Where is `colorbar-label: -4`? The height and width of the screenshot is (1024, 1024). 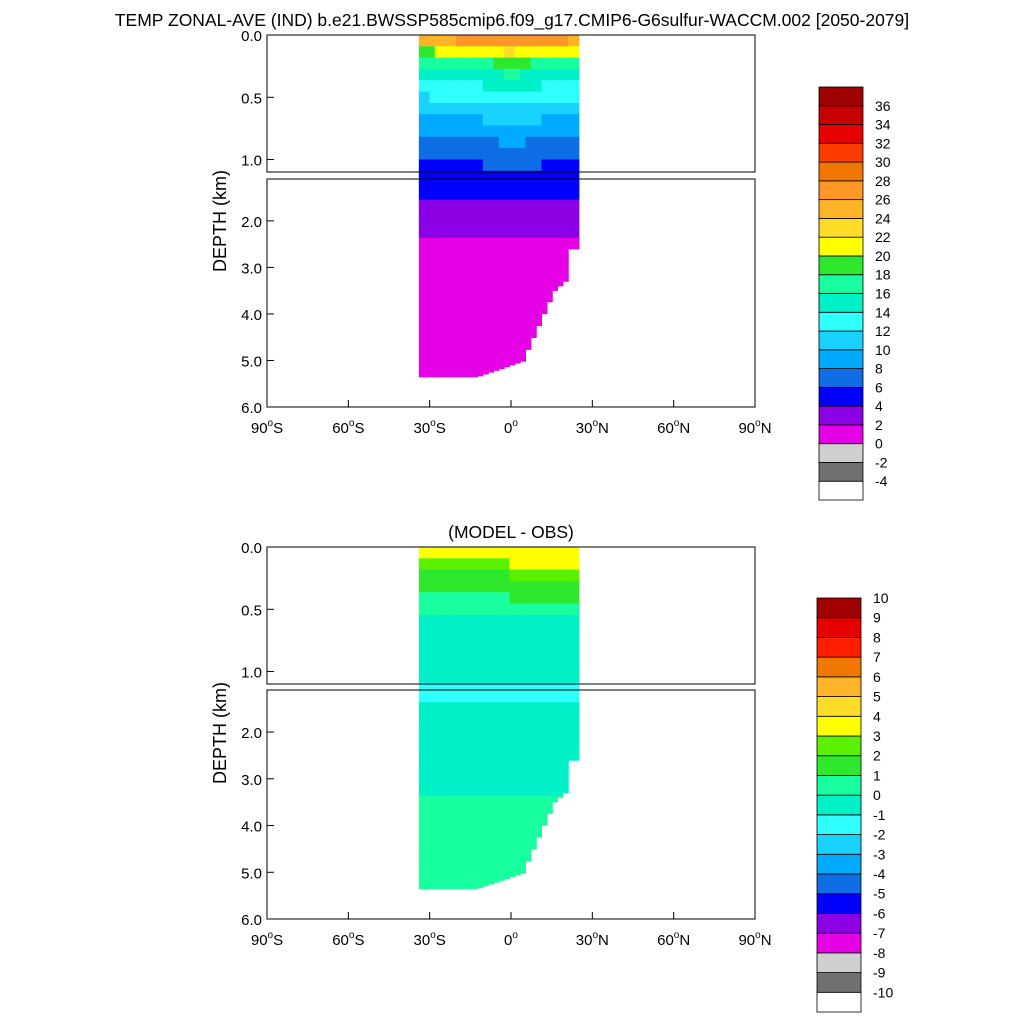 colorbar-label: -4 is located at coordinates (881, 481).